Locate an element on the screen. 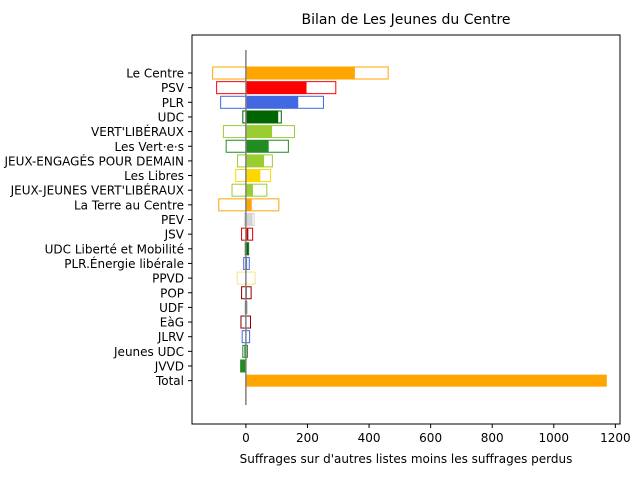 The height and width of the screenshot is (480, 640). y-tick-label: UDF is located at coordinates (171, 308).